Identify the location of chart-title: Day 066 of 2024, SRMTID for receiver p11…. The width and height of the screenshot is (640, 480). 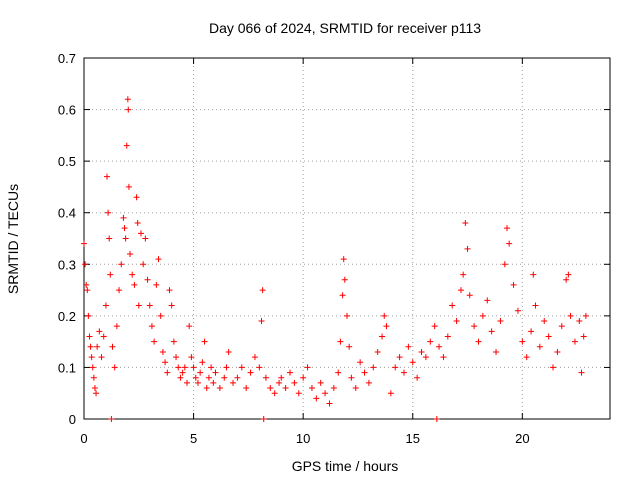
(345, 28).